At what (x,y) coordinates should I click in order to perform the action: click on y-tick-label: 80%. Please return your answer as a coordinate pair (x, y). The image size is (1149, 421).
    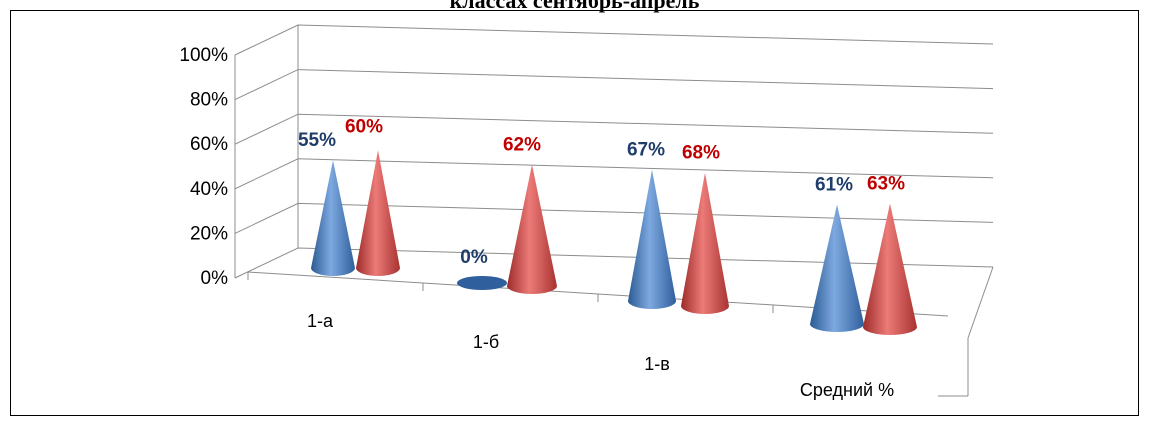
    Looking at the image, I should click on (209, 100).